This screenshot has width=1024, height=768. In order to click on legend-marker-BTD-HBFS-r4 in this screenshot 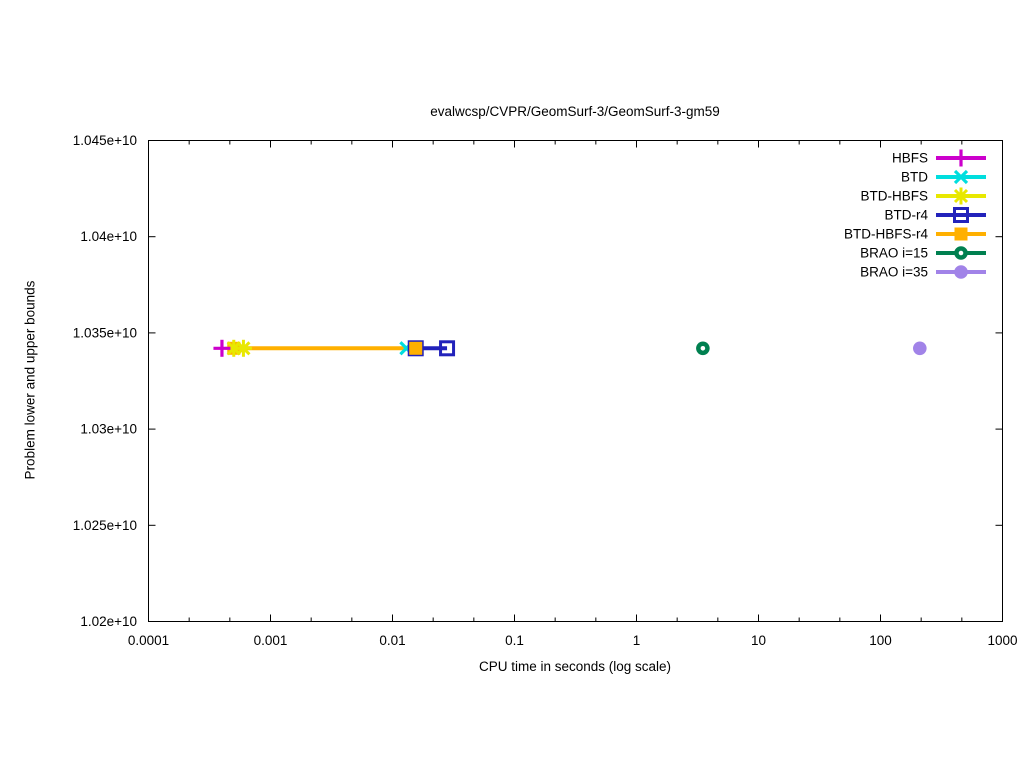, I will do `click(961, 234)`.